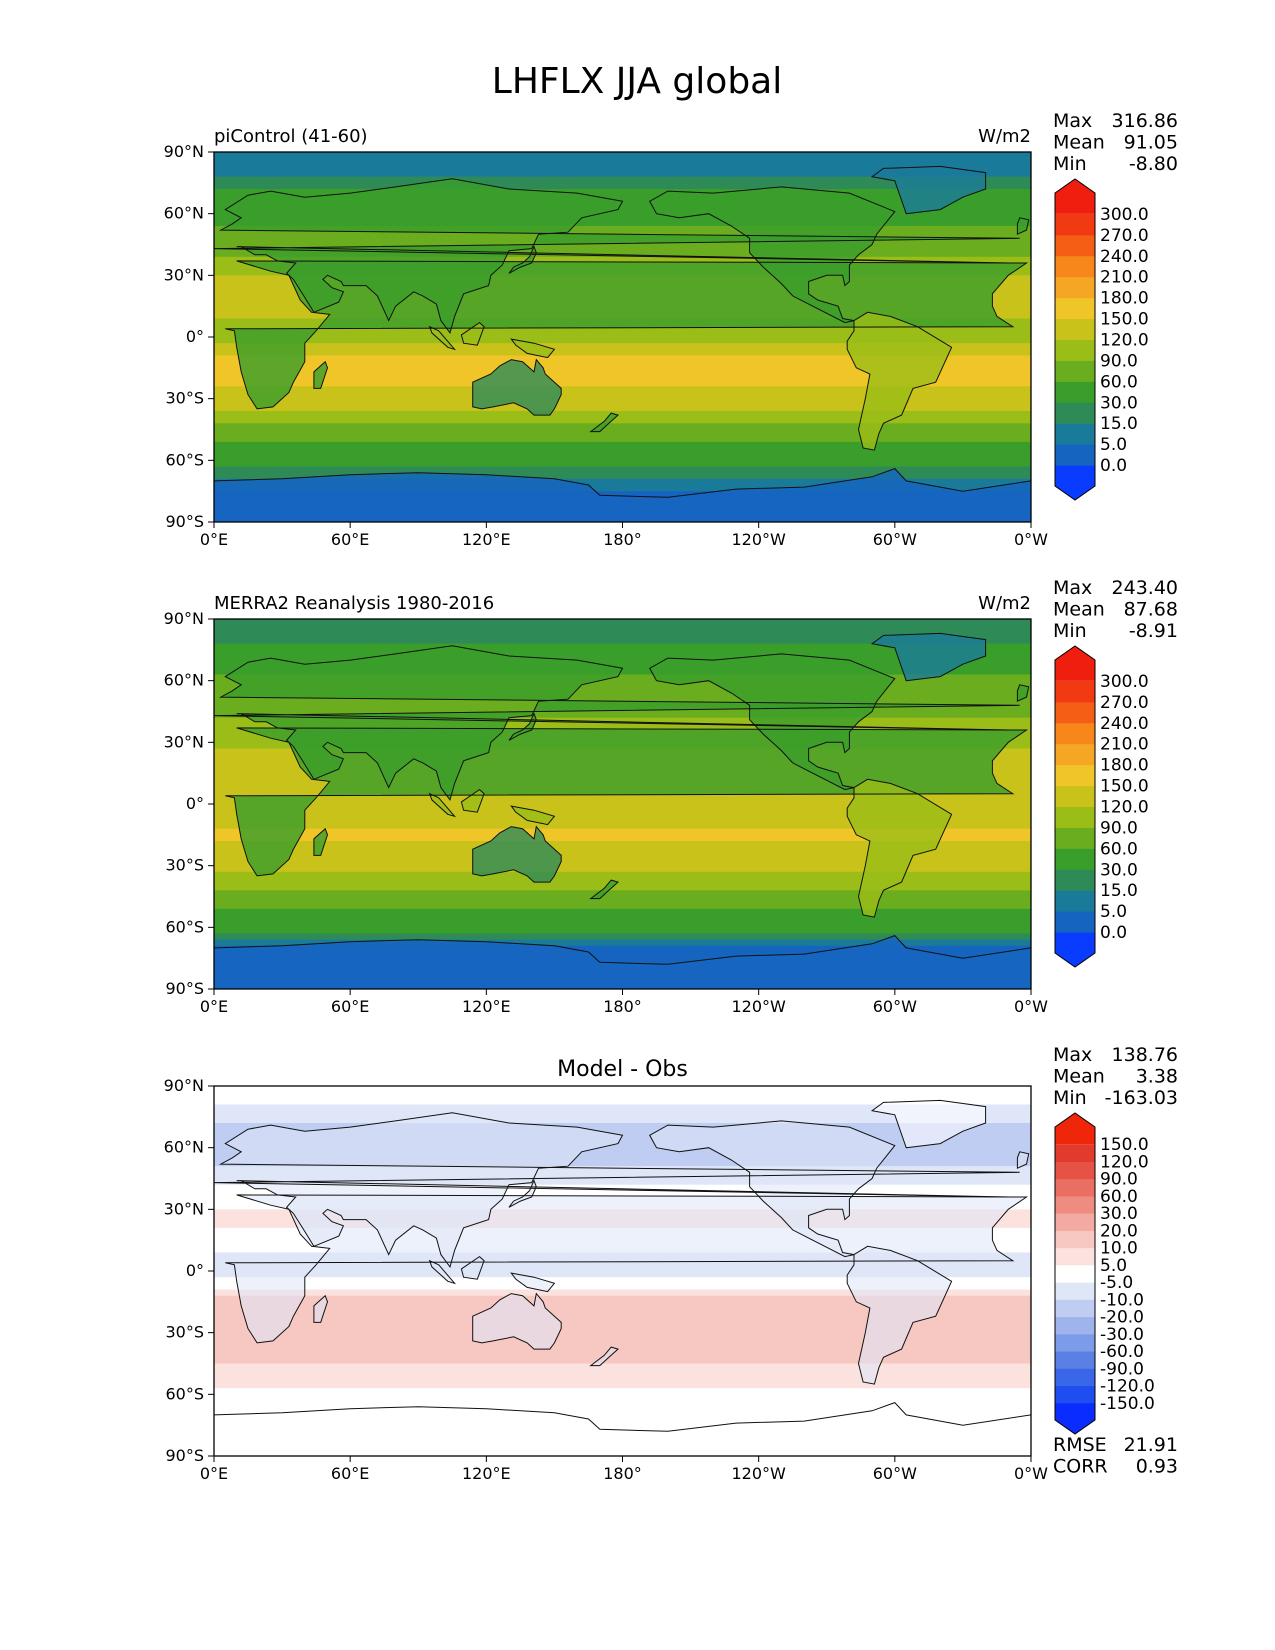  What do you see at coordinates (517, 854) in the screenshot?
I see `land-australia` at bounding box center [517, 854].